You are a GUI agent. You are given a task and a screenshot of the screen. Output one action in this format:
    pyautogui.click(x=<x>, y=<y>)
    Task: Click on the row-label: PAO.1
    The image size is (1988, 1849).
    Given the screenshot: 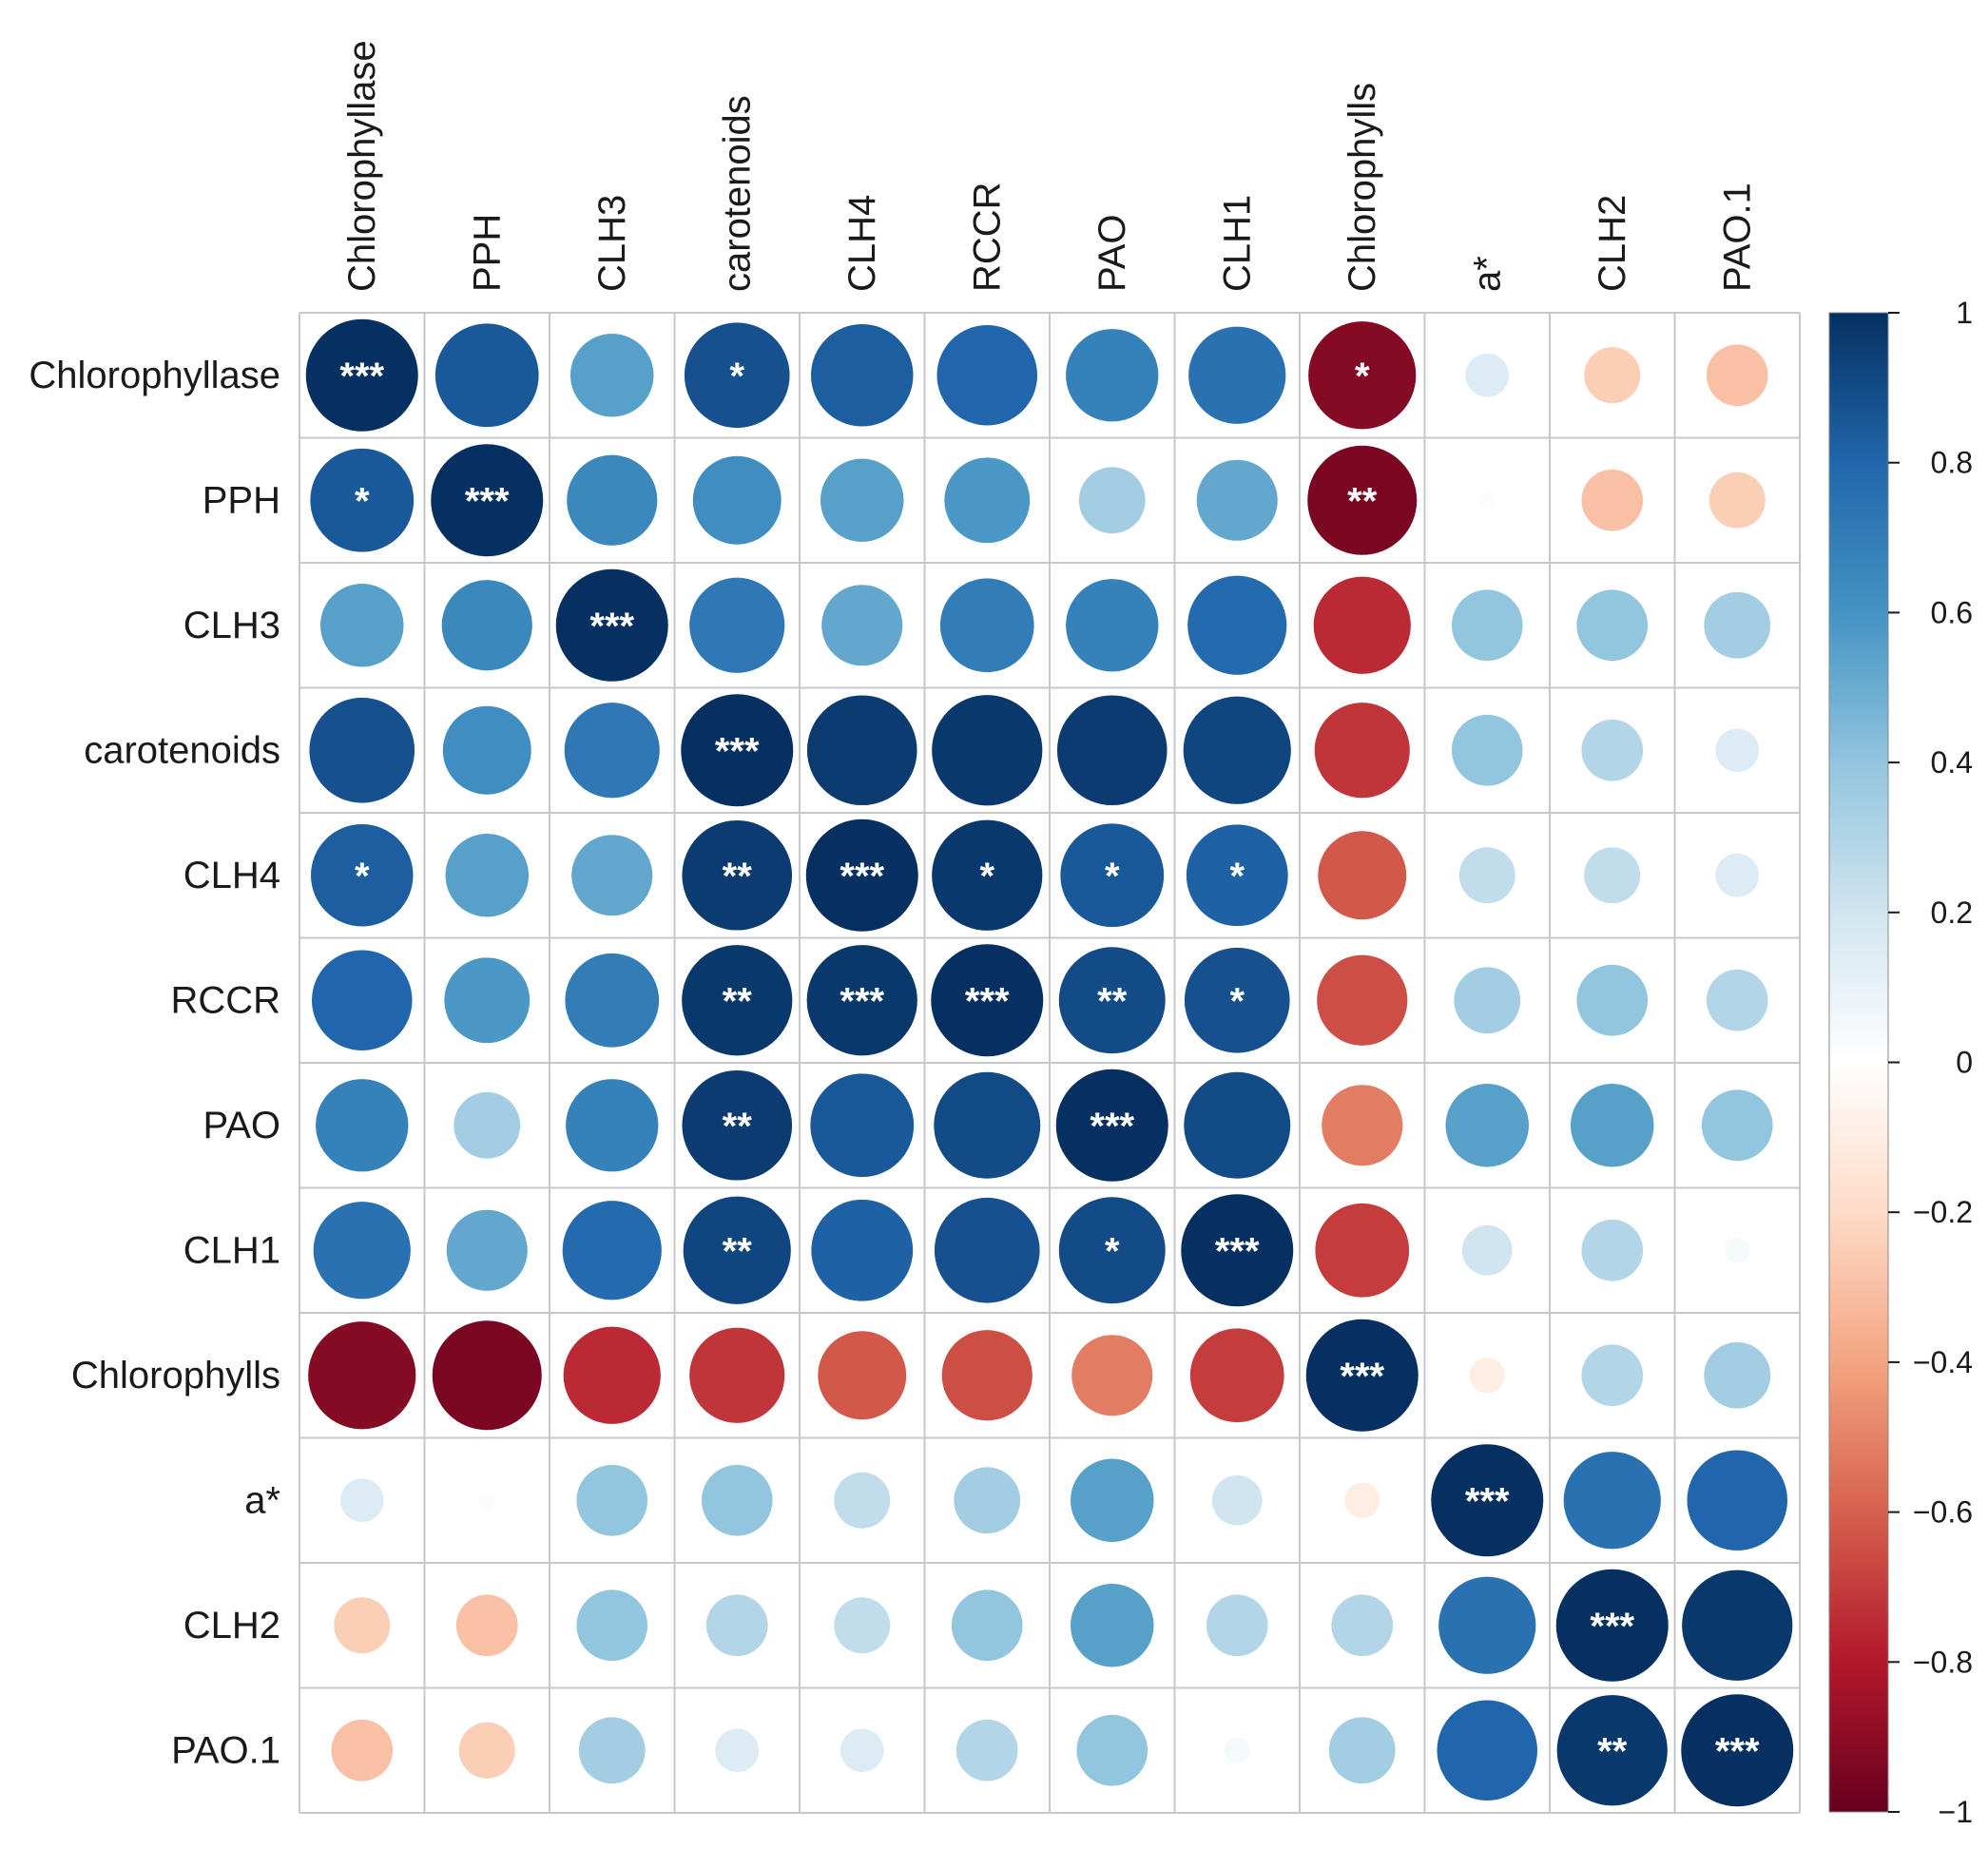 What is the action you would take?
    pyautogui.click(x=225, y=1750)
    